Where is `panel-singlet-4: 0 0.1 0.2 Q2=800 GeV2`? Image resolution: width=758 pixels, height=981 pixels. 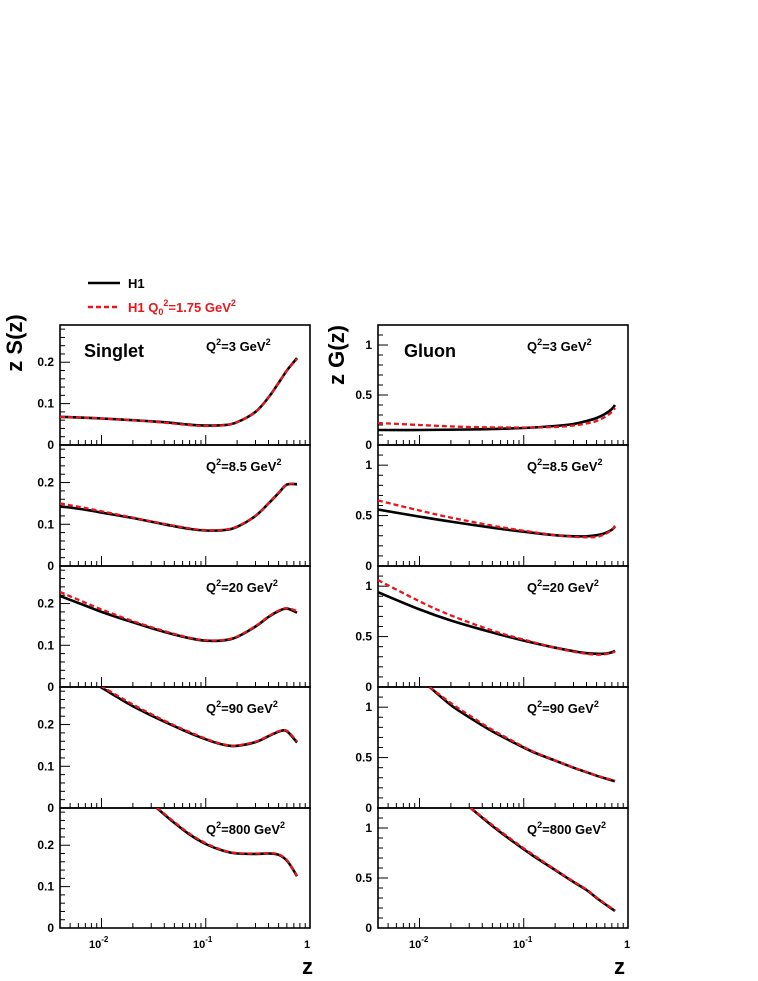 panel-singlet-4: 0 0.1 0.2 Q2=800 GeV2 is located at coordinates (174, 871).